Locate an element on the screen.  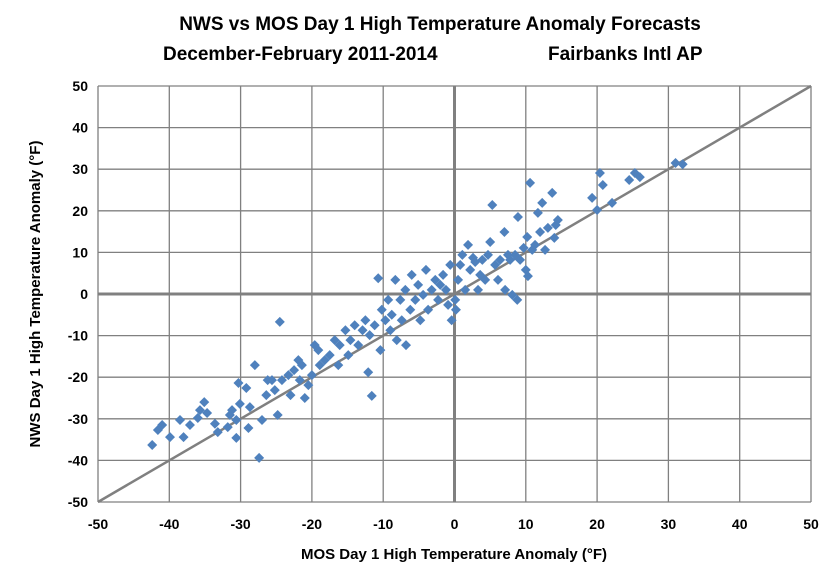
x-tick-label: -40 is located at coordinates (169, 524).